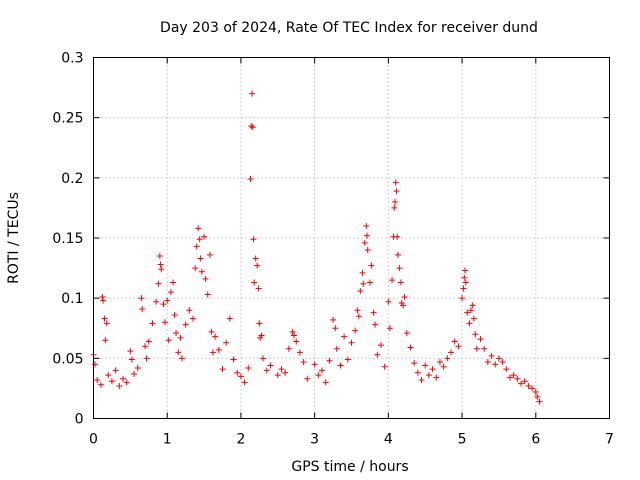  What do you see at coordinates (240, 440) in the screenshot?
I see `x-tick-label: 2` at bounding box center [240, 440].